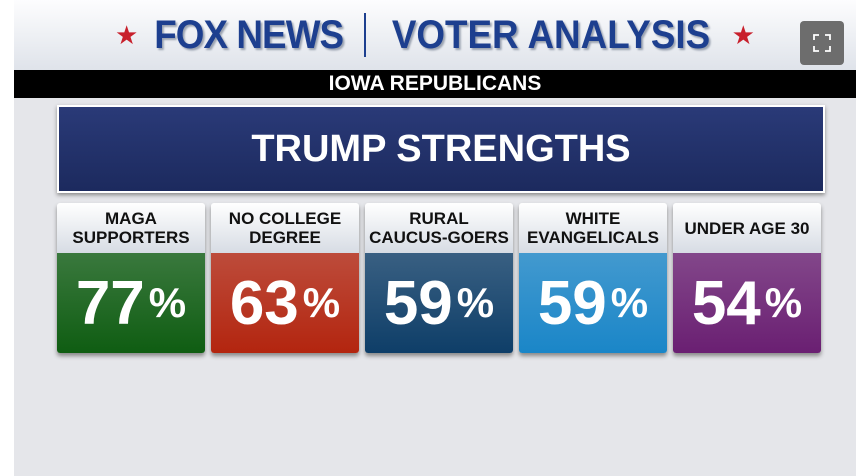 The height and width of the screenshot is (476, 856). I want to click on fox-news-logo: FOX NEWS, so click(249, 34).